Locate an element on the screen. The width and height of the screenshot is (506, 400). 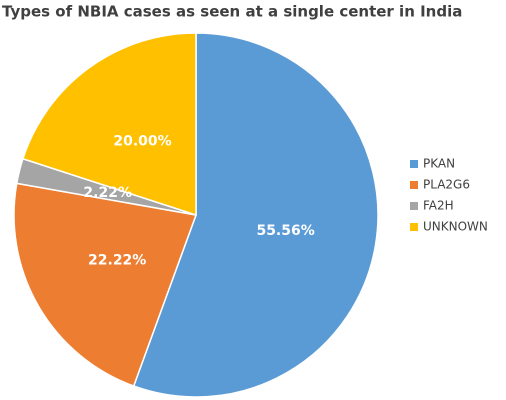
legend-label: FA2H is located at coordinates (438, 206).